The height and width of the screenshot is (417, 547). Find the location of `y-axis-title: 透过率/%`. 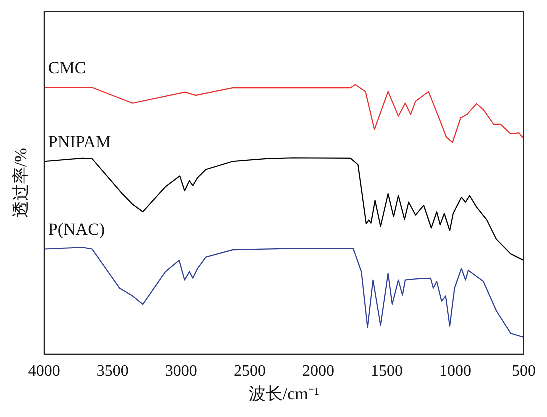

y-axis-title: 透过率/% is located at coordinates (21, 183).